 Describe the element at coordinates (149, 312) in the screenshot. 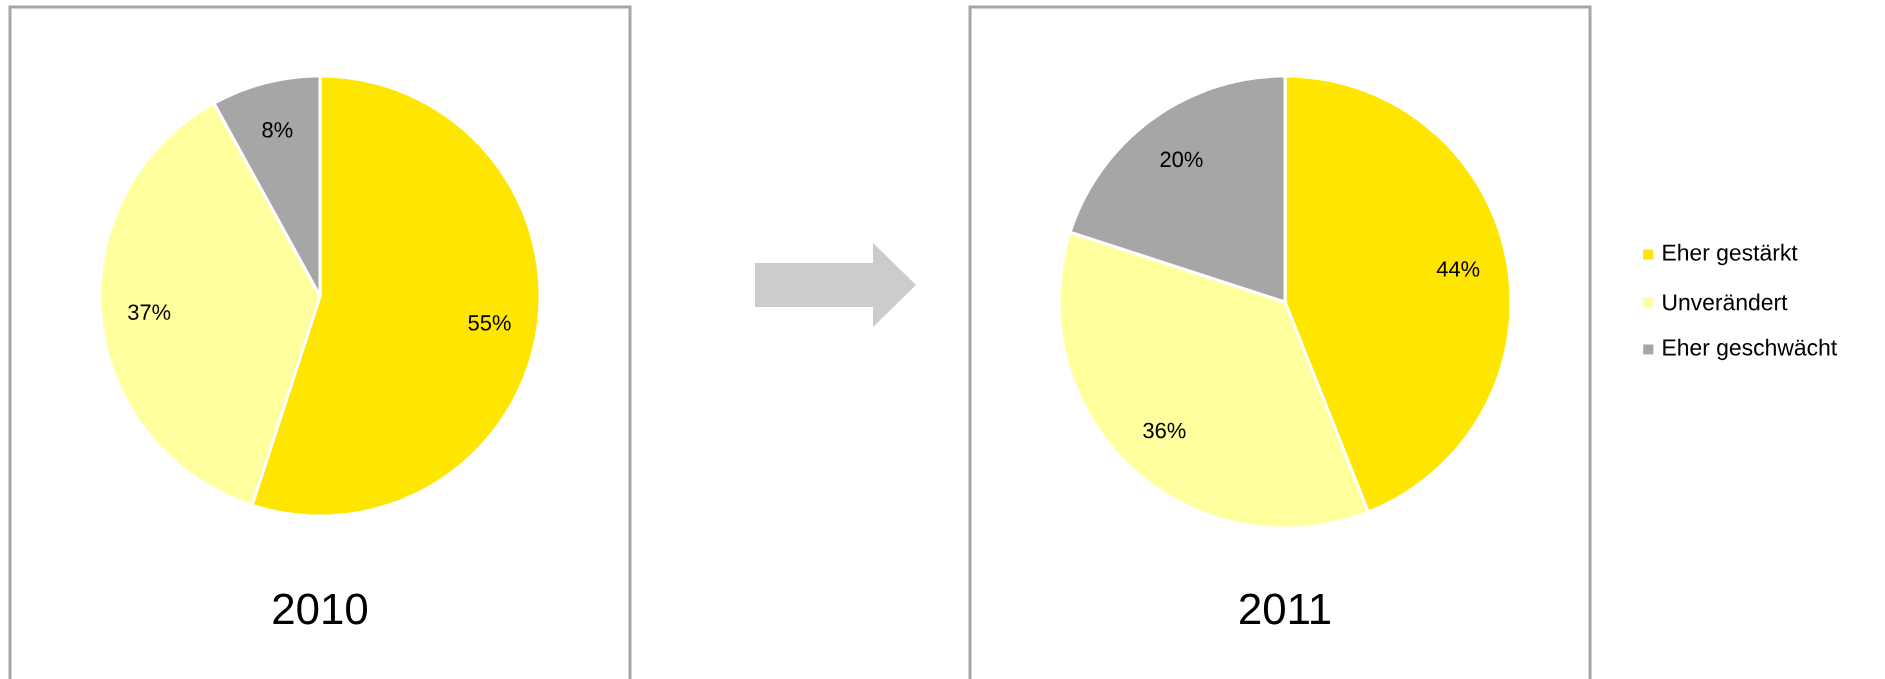

I see `data-label: 37%` at that location.